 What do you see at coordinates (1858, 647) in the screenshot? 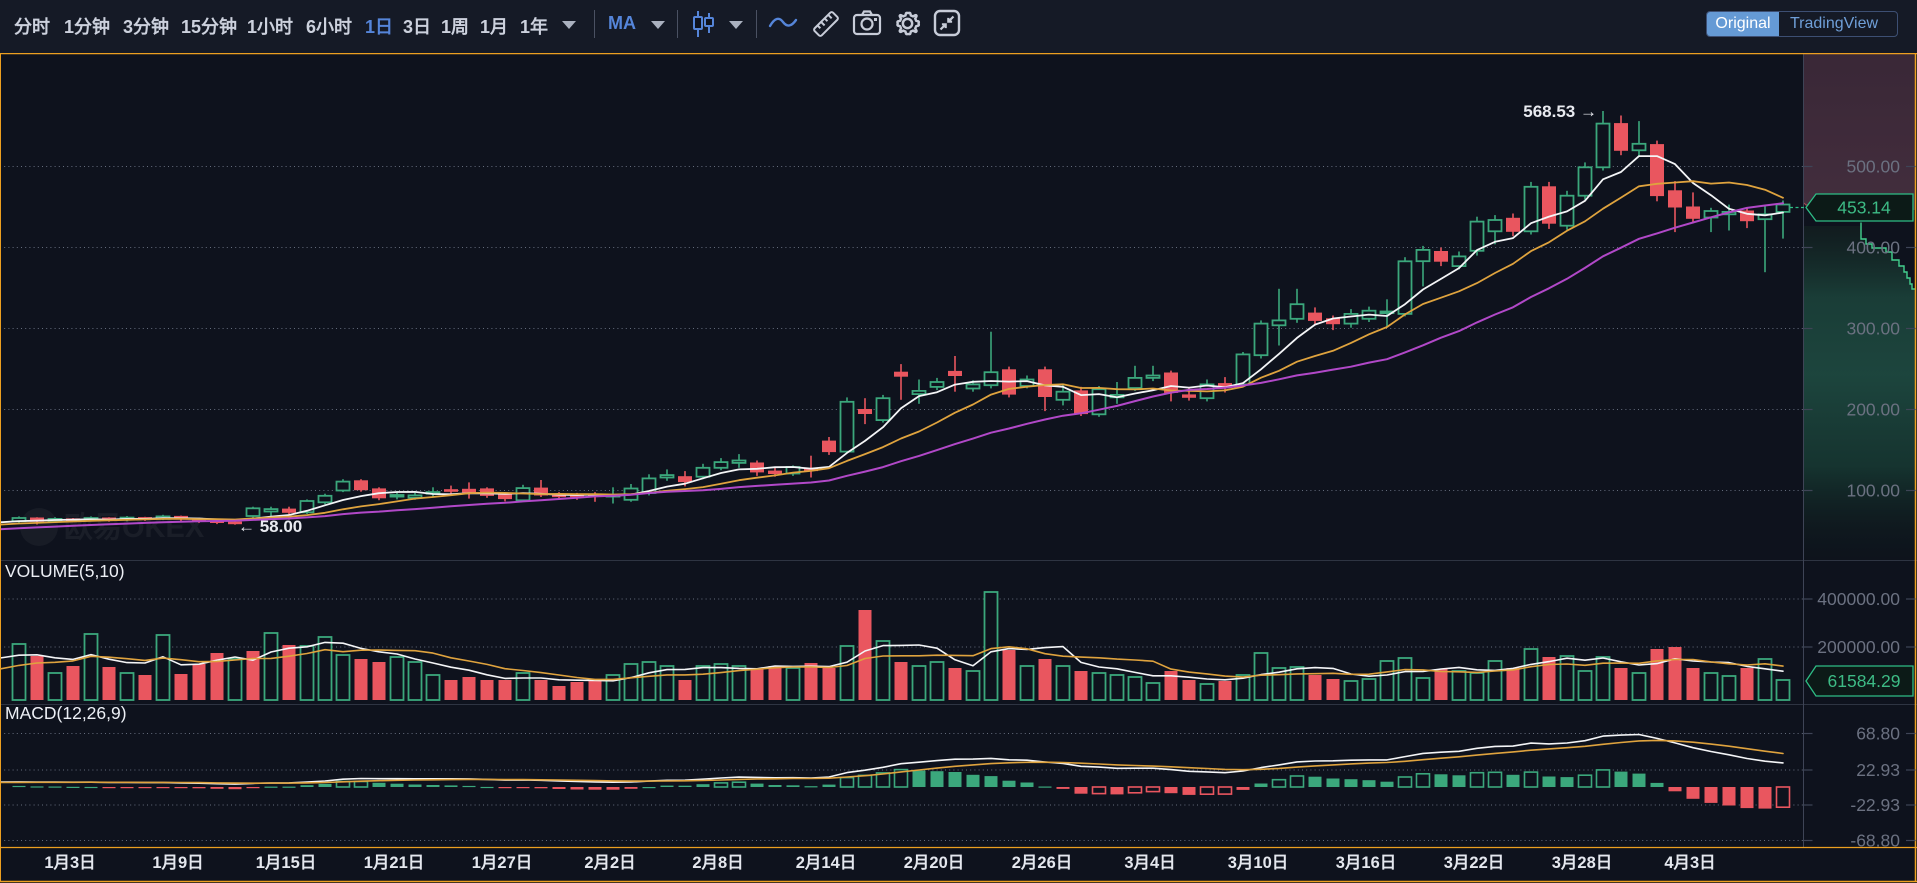
I see `svg-text: 200000.00` at bounding box center [1858, 647].